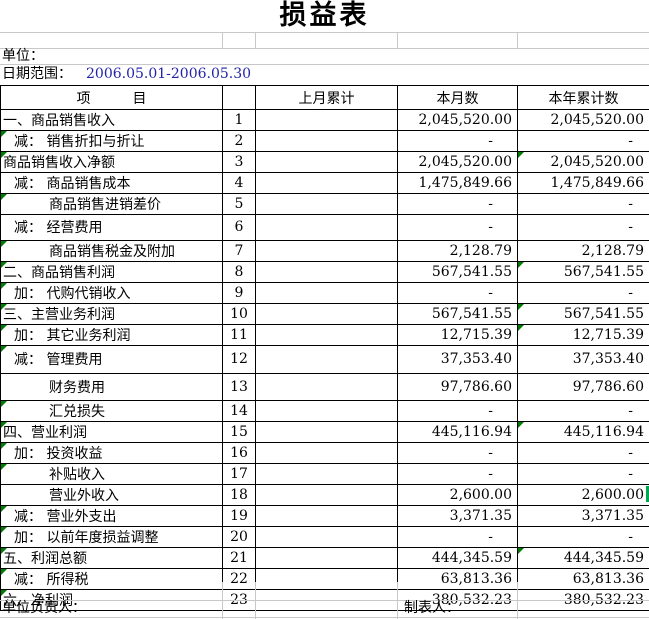 Image resolution: width=649 pixels, height=619 pixels. Describe the element at coordinates (326, 97) in the screenshot. I see `col-header-last-month: 上月累计` at that location.